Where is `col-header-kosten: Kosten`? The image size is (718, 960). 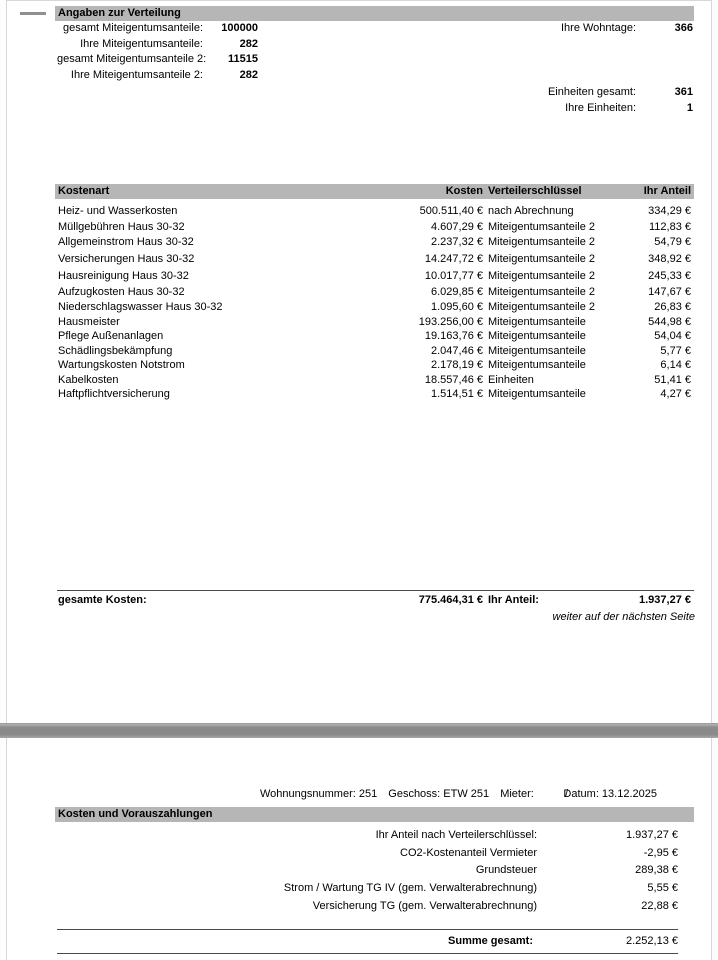 col-header-kosten: Kosten is located at coordinates (464, 191).